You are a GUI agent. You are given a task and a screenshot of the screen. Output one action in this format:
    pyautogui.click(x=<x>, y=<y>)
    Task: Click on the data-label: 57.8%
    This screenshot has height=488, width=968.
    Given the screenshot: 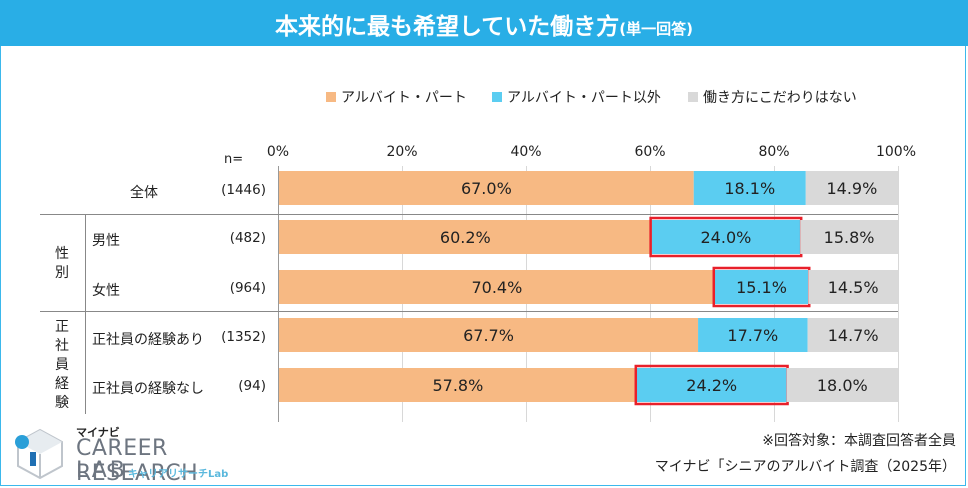 What is the action you would take?
    pyautogui.click(x=457, y=385)
    